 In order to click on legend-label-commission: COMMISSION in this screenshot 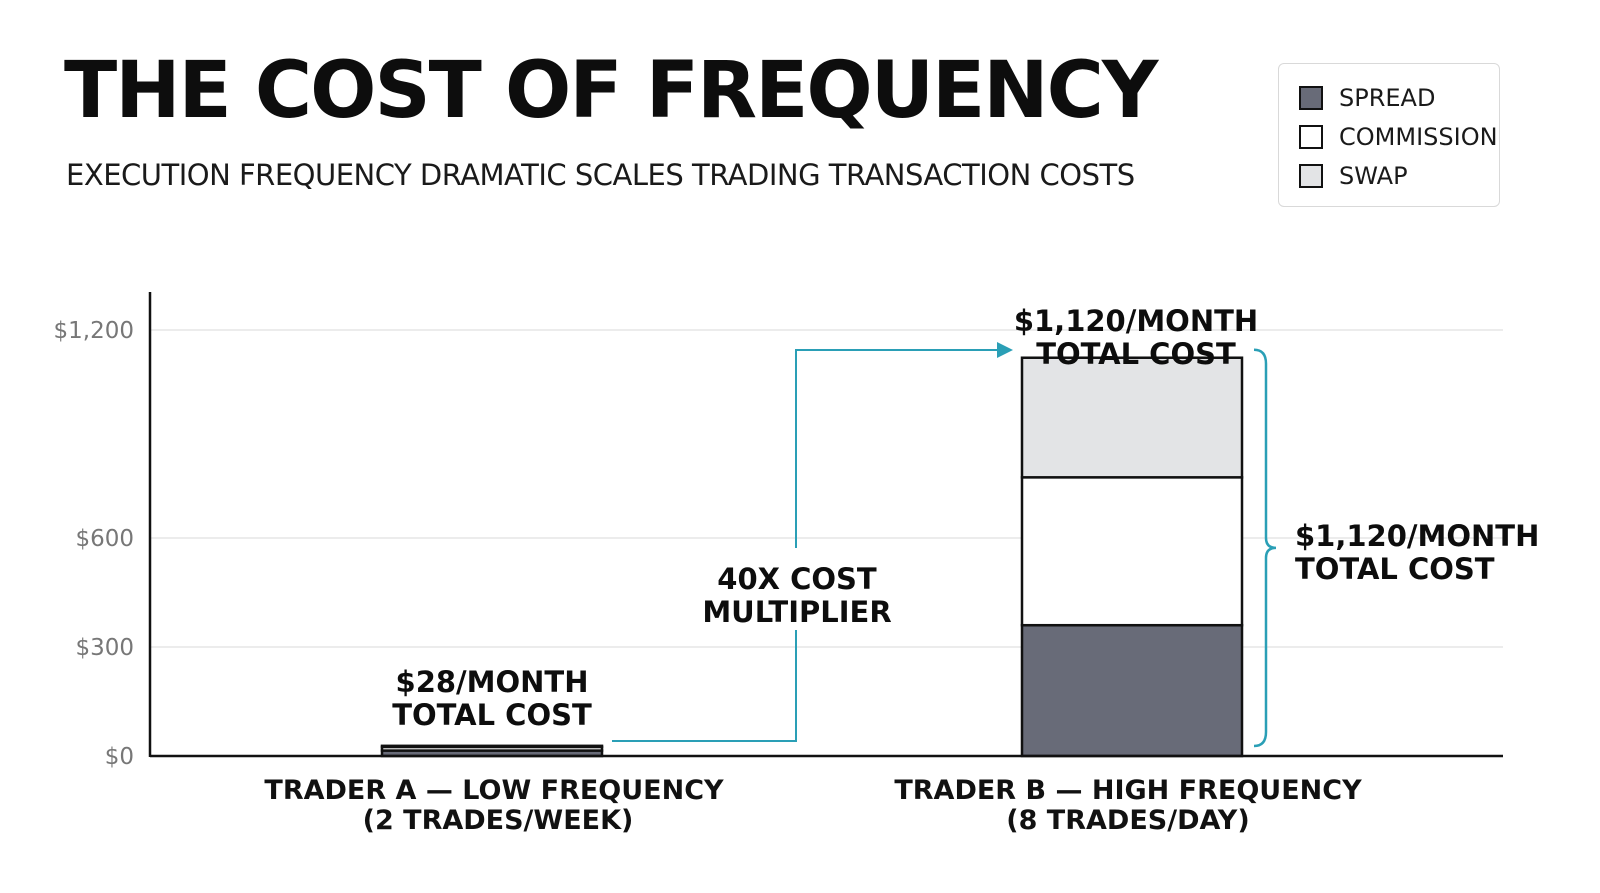, I will do `click(1418, 137)`.